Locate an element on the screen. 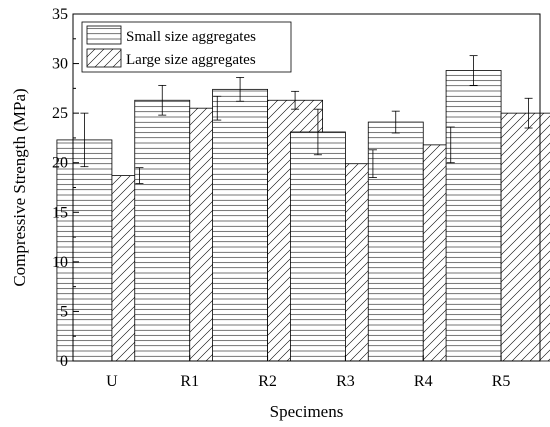 Image resolution: width=550 pixels, height=427 pixels. legend-label-small-aggregates: Small size aggregates is located at coordinates (191, 37).